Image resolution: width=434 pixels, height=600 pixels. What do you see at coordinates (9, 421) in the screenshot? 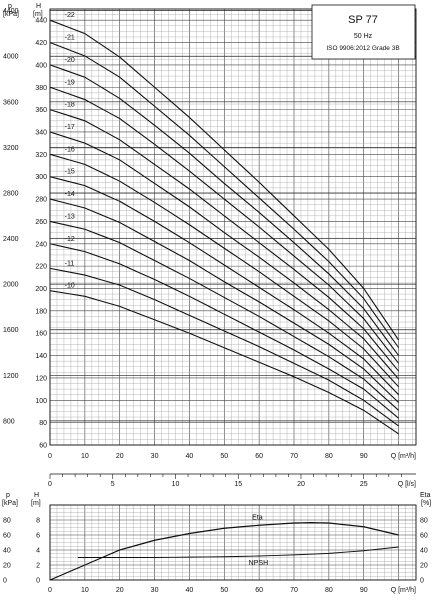
I see `y2-tick-label: 800` at bounding box center [9, 421].